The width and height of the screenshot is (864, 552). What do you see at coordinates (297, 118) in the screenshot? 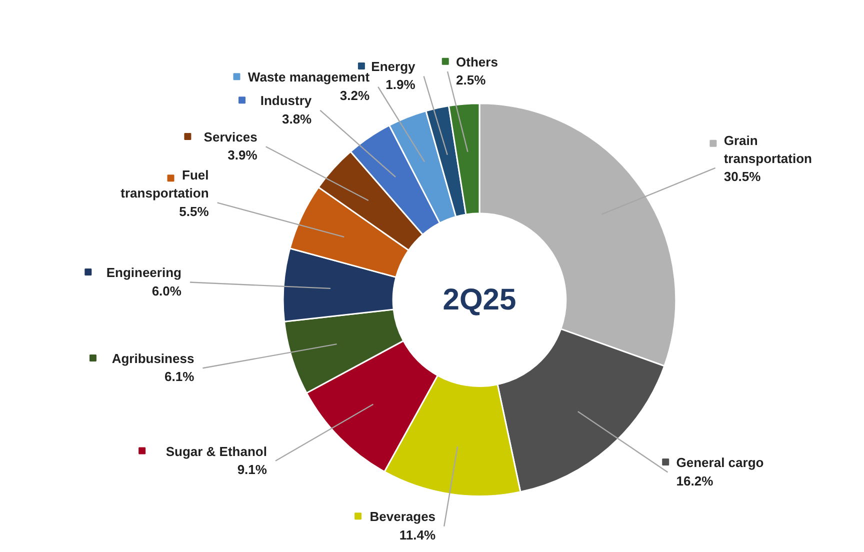
I see `data-label: 3.8%` at bounding box center [297, 118].